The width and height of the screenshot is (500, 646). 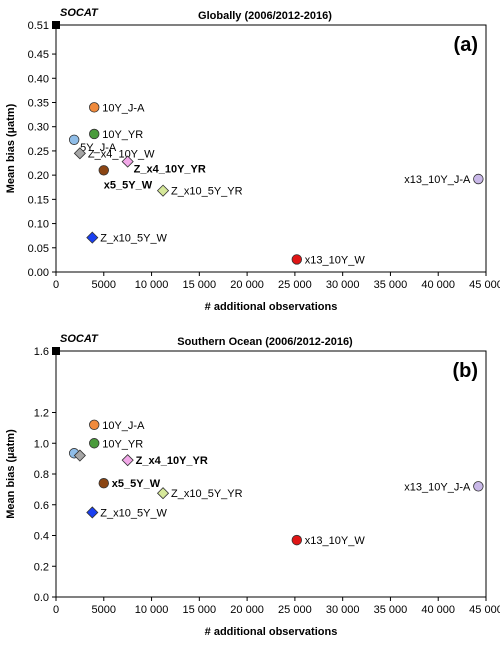 What do you see at coordinates (38, 103) in the screenshot?
I see `y-tick-label: 0.35` at bounding box center [38, 103].